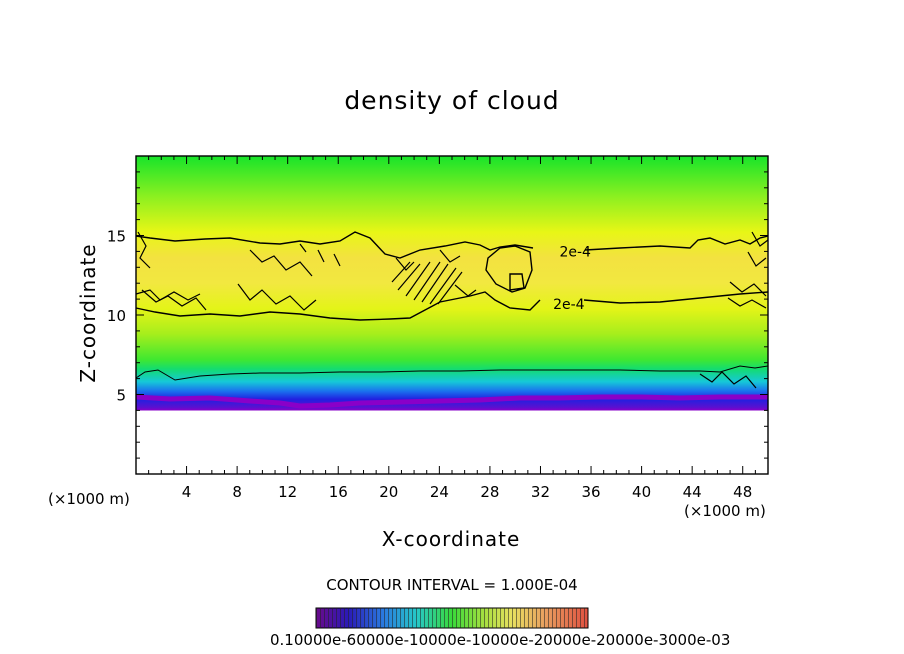  What do you see at coordinates (734, 310) in the screenshot?
I see `noisy-contours-right` at bounding box center [734, 310].